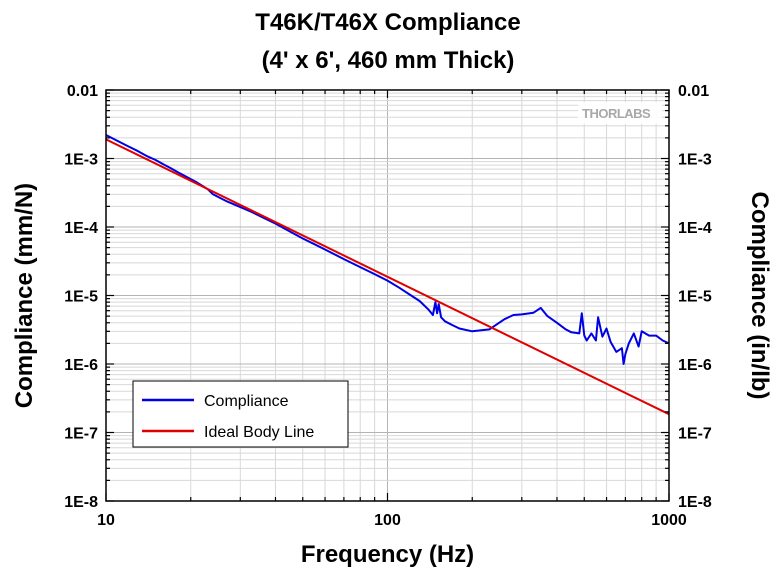 The width and height of the screenshot is (780, 573). I want to click on chart-title-line-1: T46K/T46X Compliance, so click(387, 22).